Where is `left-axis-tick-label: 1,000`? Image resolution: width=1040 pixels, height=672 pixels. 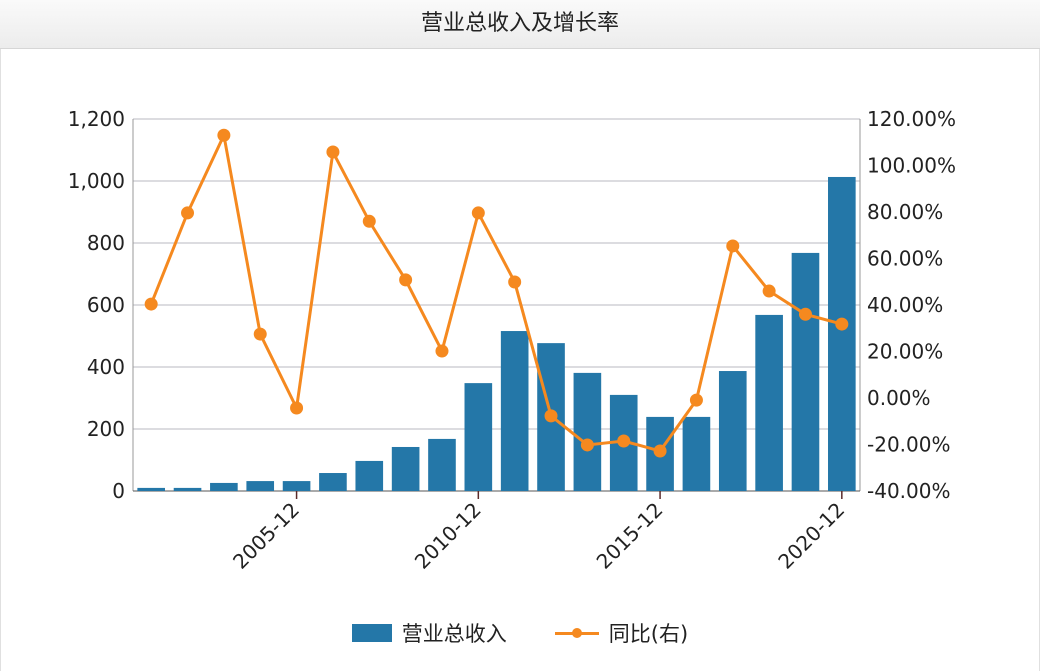 left-axis-tick-label: 1,000 is located at coordinates (96, 181).